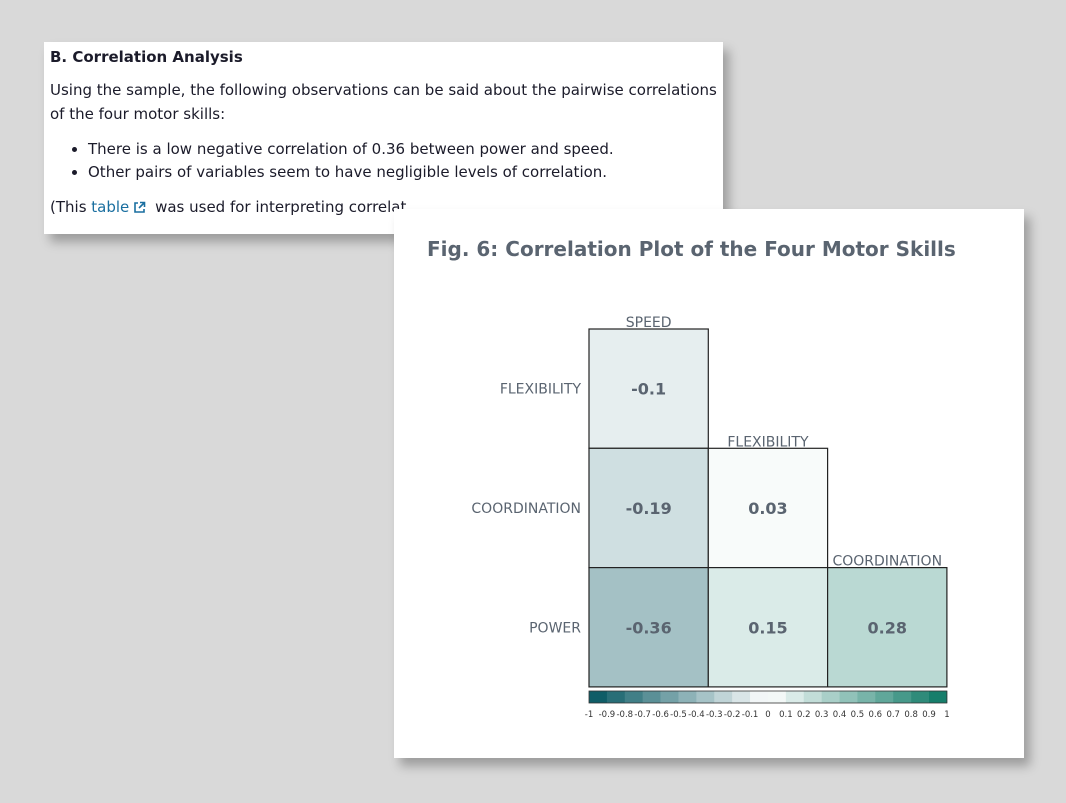 This screenshot has height=803, width=1066. Describe the element at coordinates (911, 715) in the screenshot. I see `colorbar-tick-label: 0.8` at that location.